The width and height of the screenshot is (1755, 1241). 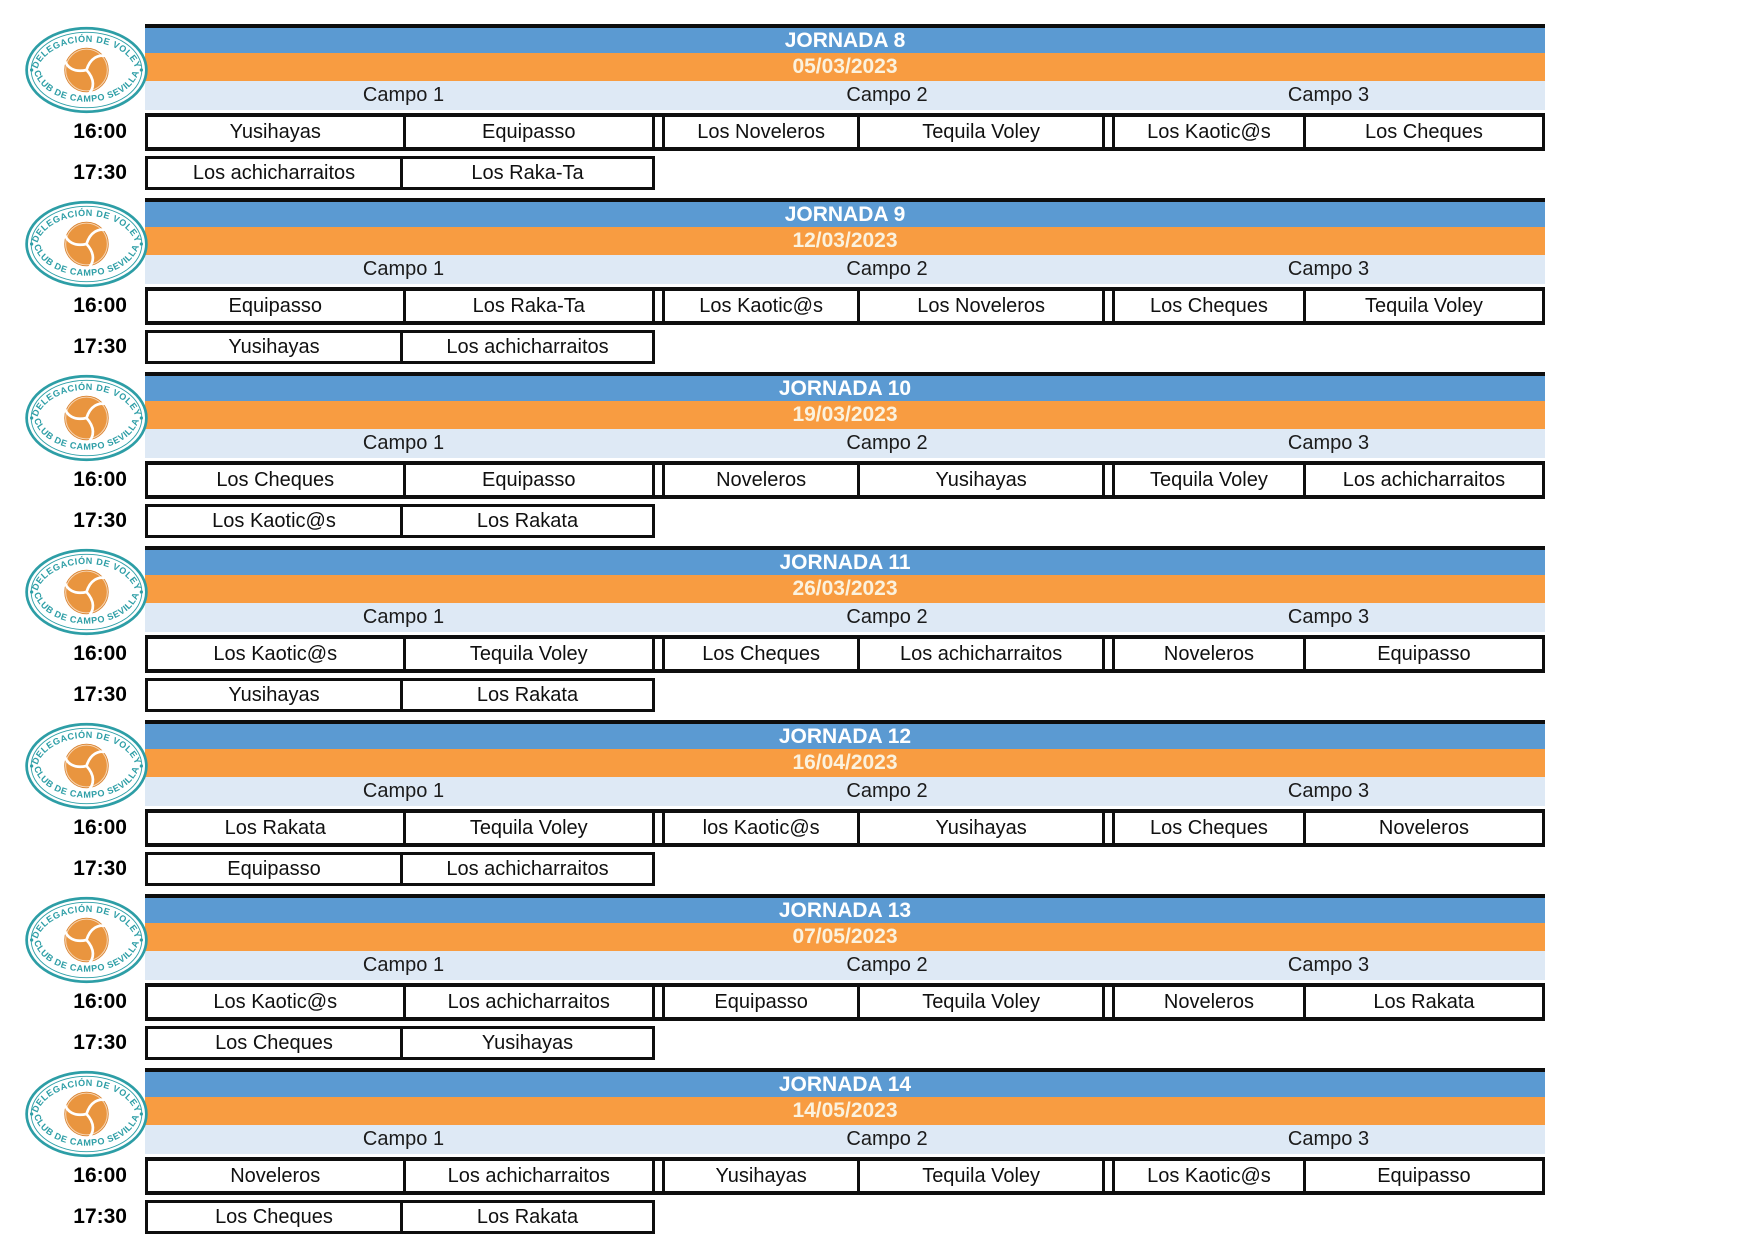 I want to click on campo-1-match: Los Cheques Equipasso, so click(x=400, y=480).